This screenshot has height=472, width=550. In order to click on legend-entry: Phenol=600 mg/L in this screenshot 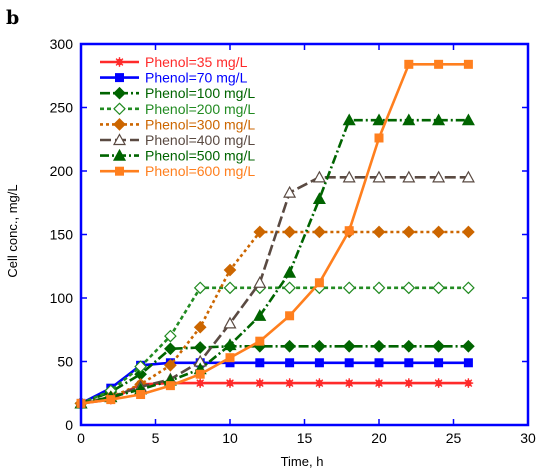, I will do `click(177, 171)`.